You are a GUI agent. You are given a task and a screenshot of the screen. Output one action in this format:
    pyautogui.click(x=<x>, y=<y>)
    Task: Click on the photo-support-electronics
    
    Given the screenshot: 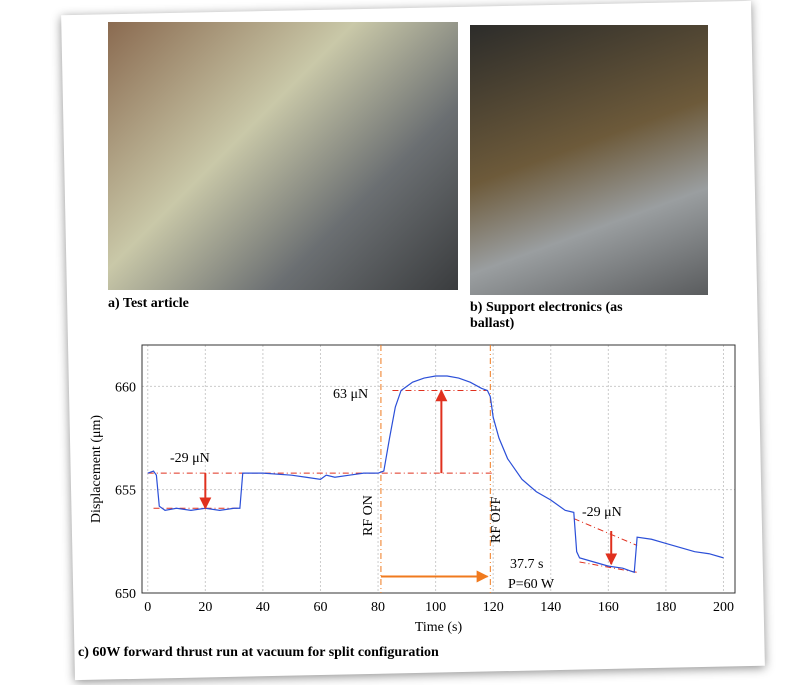 What is the action you would take?
    pyautogui.click(x=589, y=160)
    